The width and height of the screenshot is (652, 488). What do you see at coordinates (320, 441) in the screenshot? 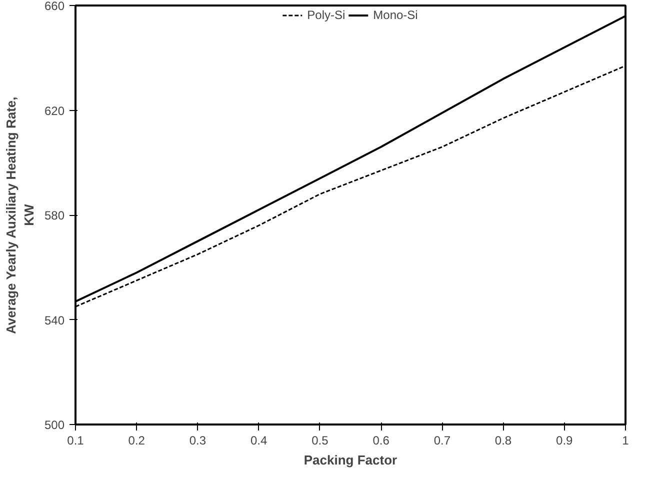
I see `x-tick-label: 0.5` at bounding box center [320, 441].